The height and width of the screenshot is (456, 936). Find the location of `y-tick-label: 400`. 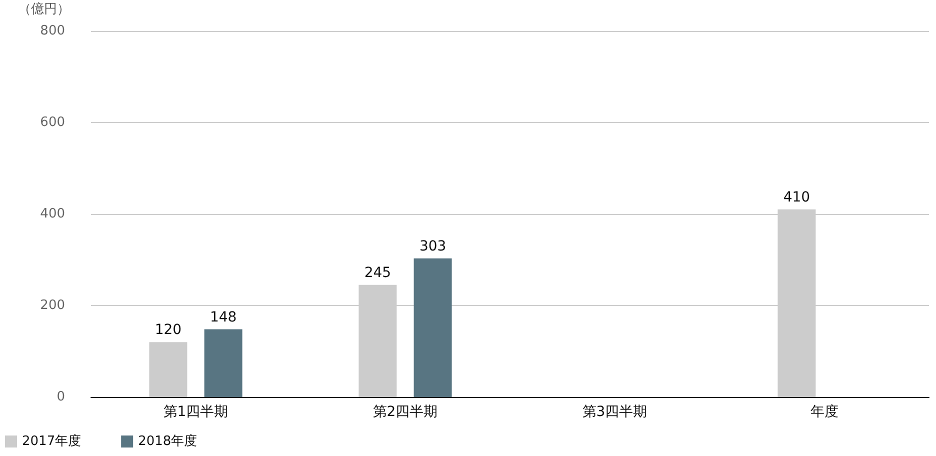

y-tick-label: 400 is located at coordinates (52, 214).